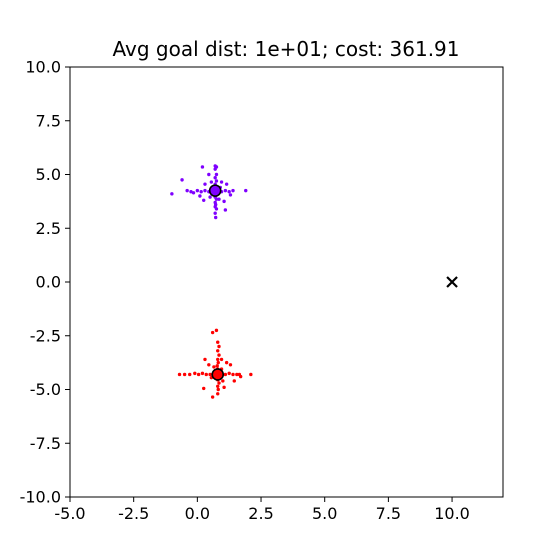  What do you see at coordinates (133, 513) in the screenshot?
I see `x-tick-label: -2.5` at bounding box center [133, 513].